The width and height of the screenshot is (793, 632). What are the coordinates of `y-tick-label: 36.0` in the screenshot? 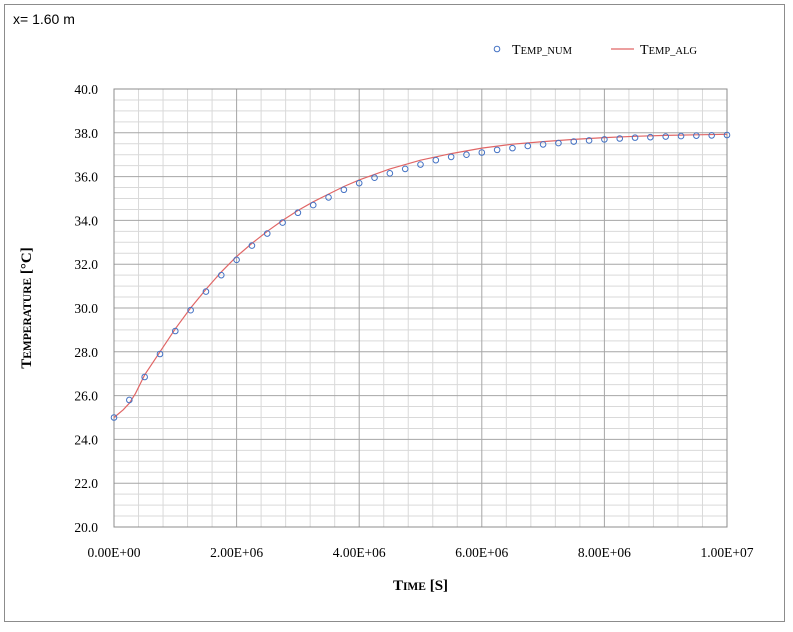 It's located at (86, 177).